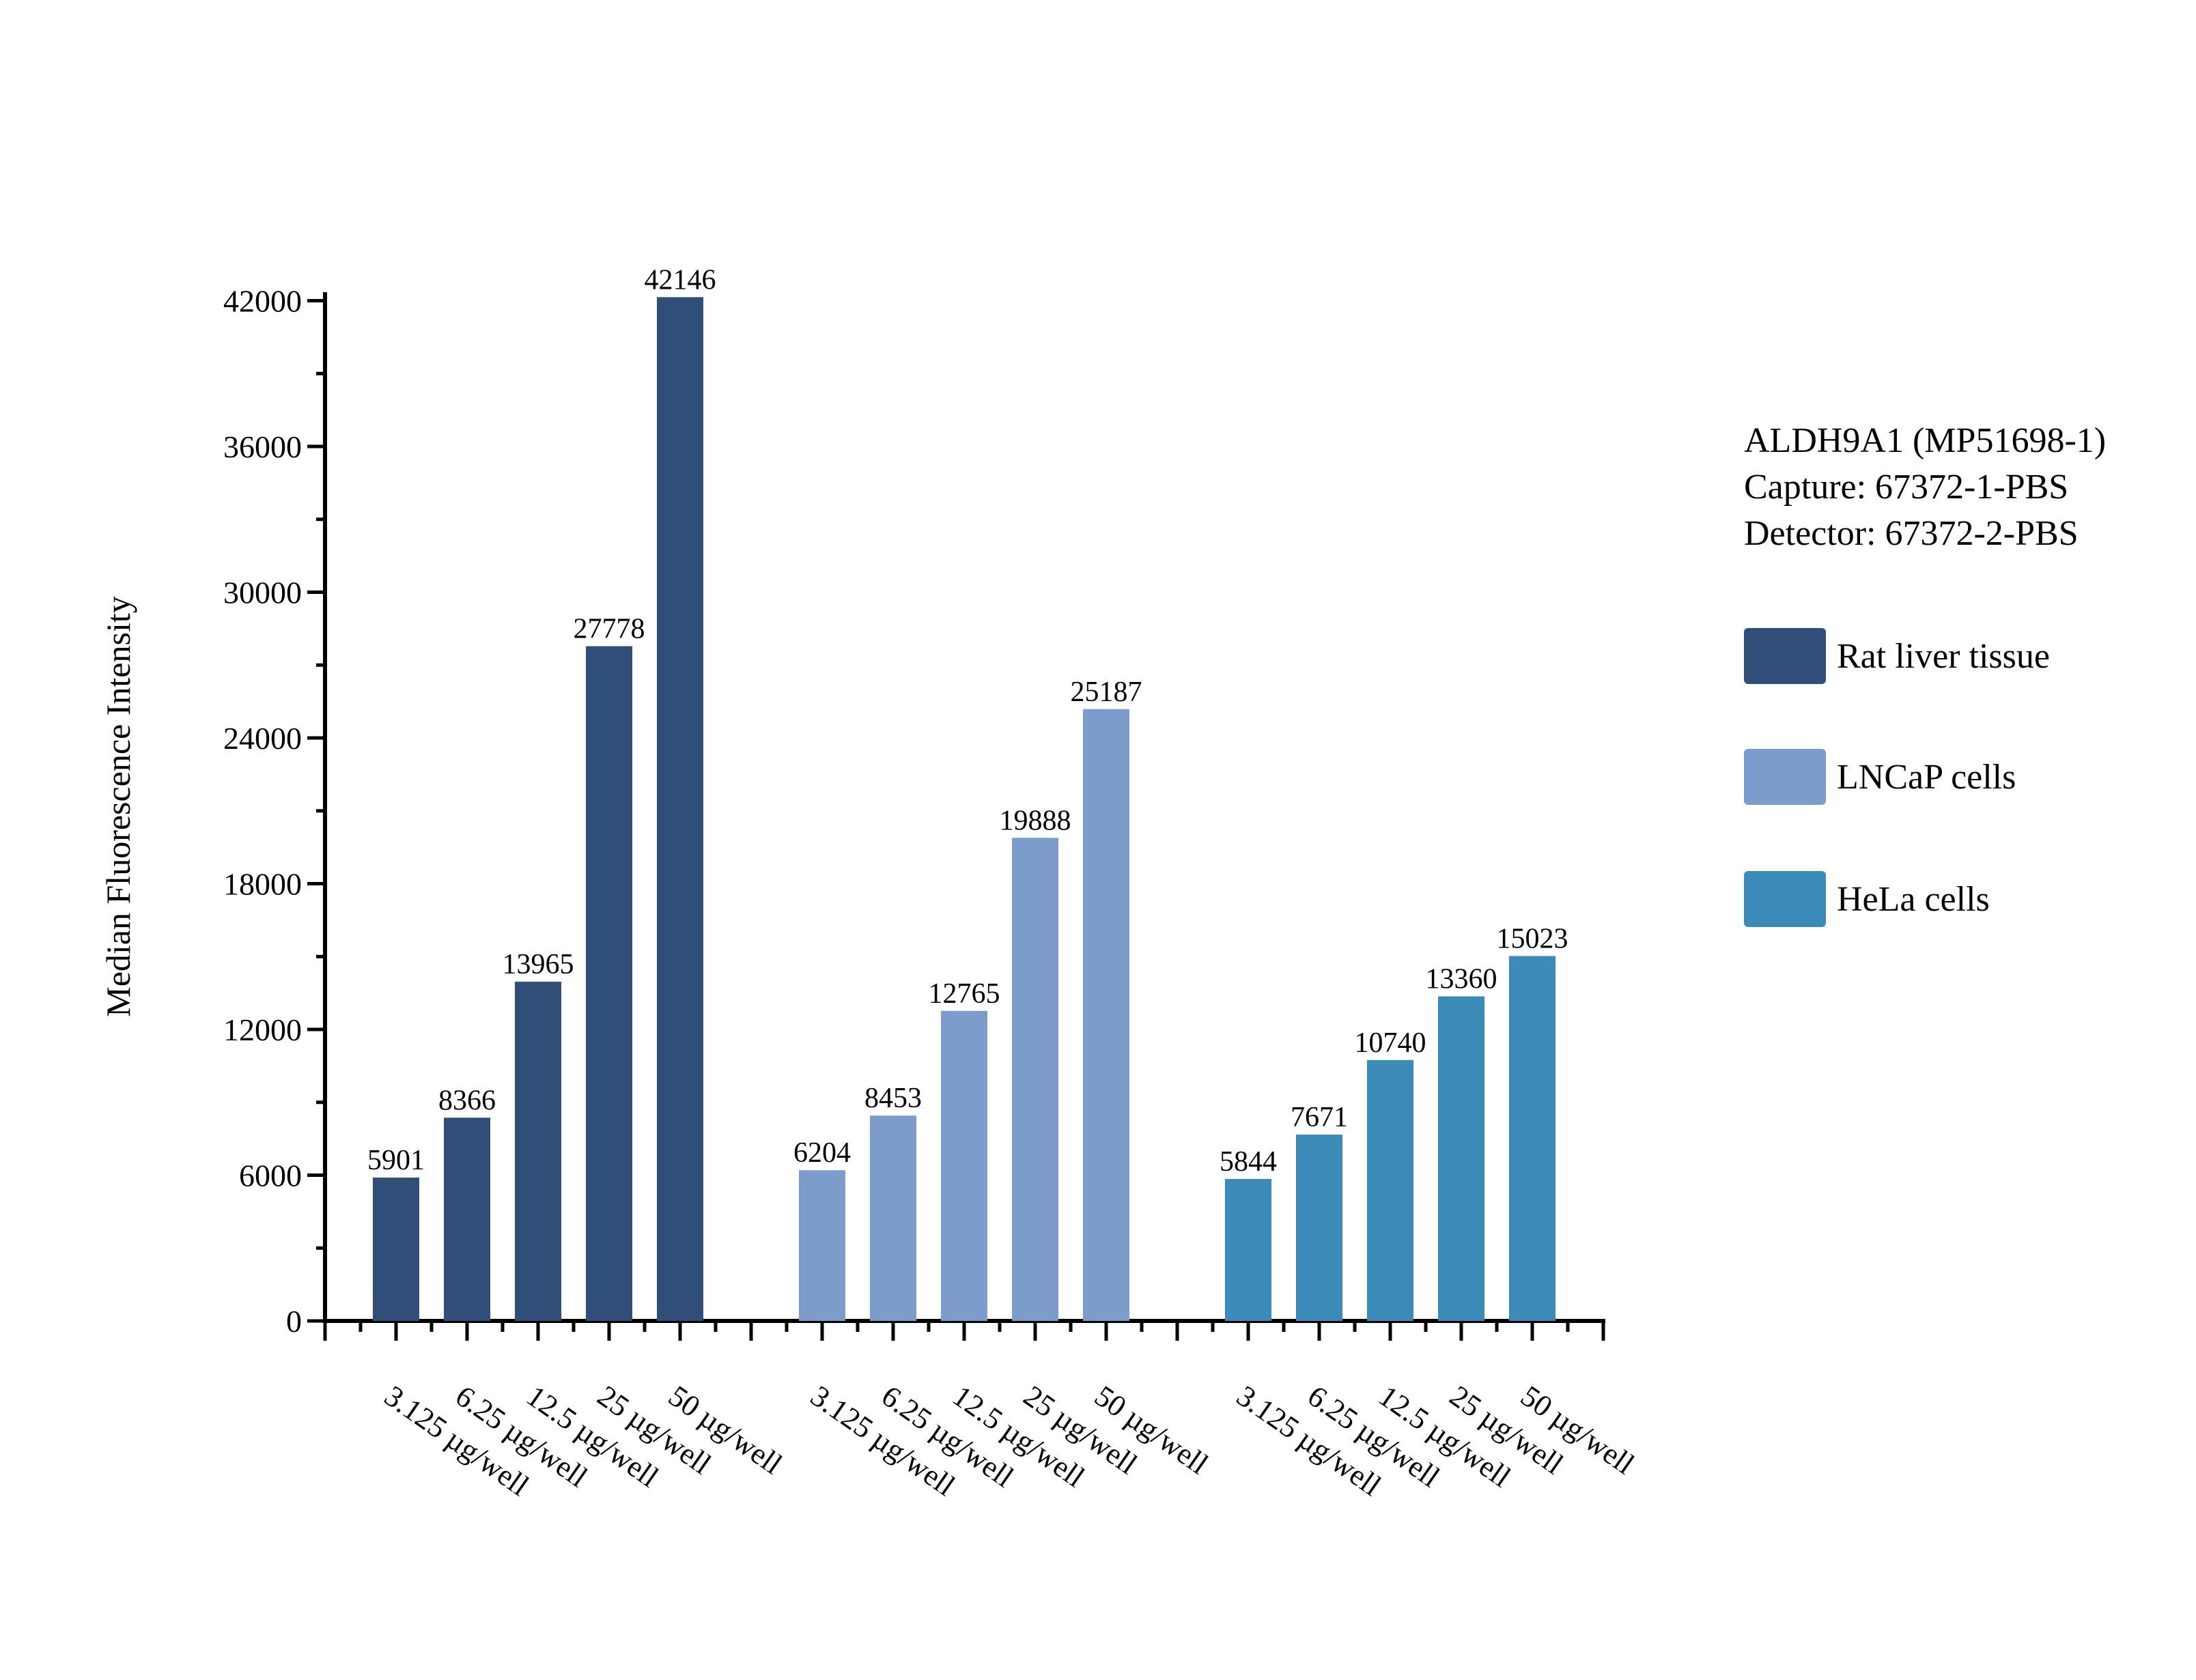  What do you see at coordinates (262, 301) in the screenshot?
I see `y-tick-label: 42000` at bounding box center [262, 301].